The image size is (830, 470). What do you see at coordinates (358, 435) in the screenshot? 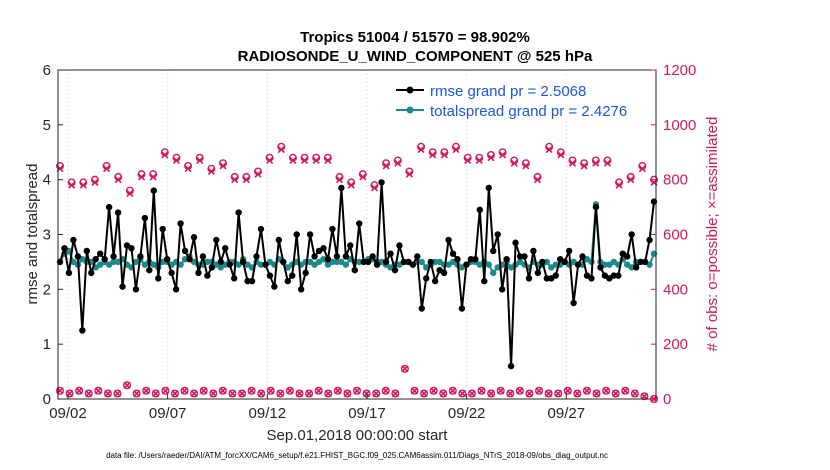
I see `x-axis-label: Sep.01,2018 00:00:00 start` at bounding box center [358, 435].